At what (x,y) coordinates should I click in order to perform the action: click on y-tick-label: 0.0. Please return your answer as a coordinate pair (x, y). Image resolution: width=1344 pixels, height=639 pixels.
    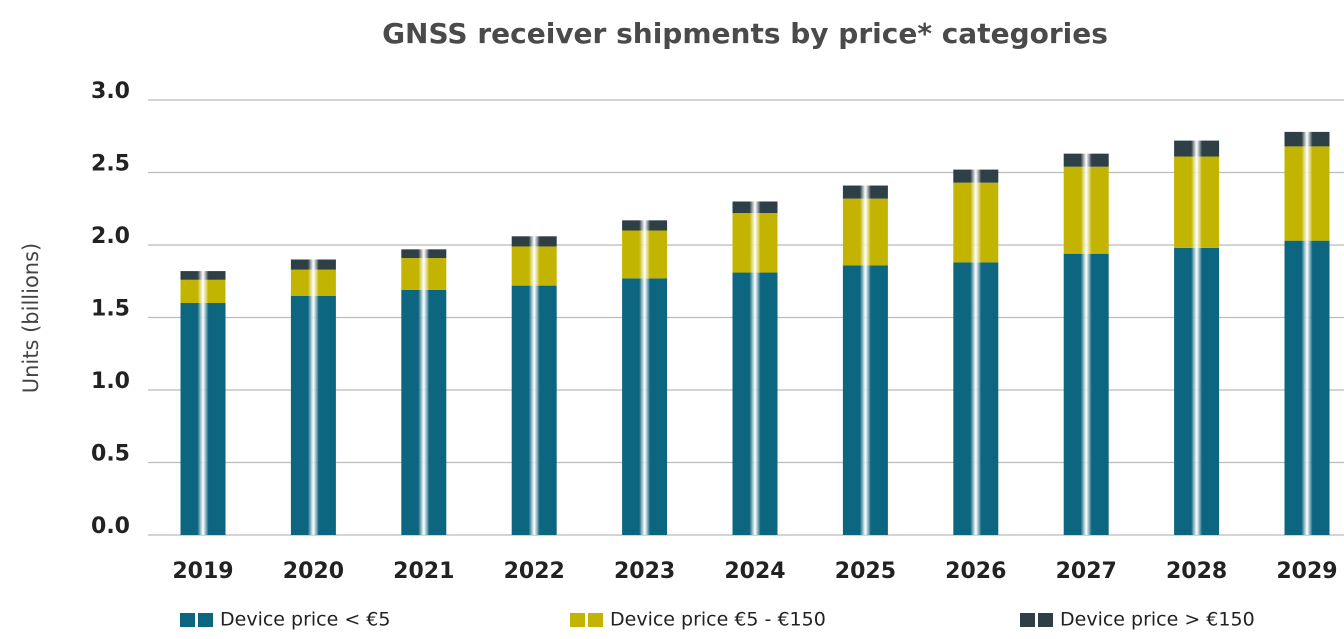
    Looking at the image, I should click on (110, 526).